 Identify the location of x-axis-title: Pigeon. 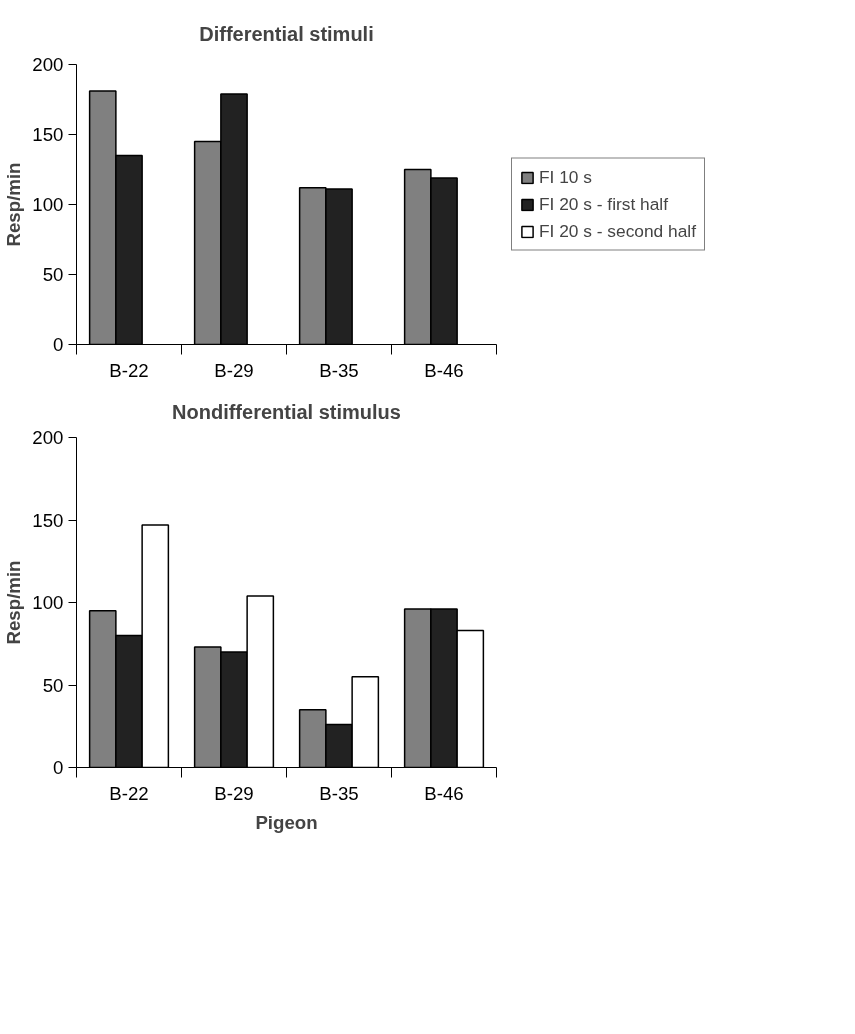
(286, 822).